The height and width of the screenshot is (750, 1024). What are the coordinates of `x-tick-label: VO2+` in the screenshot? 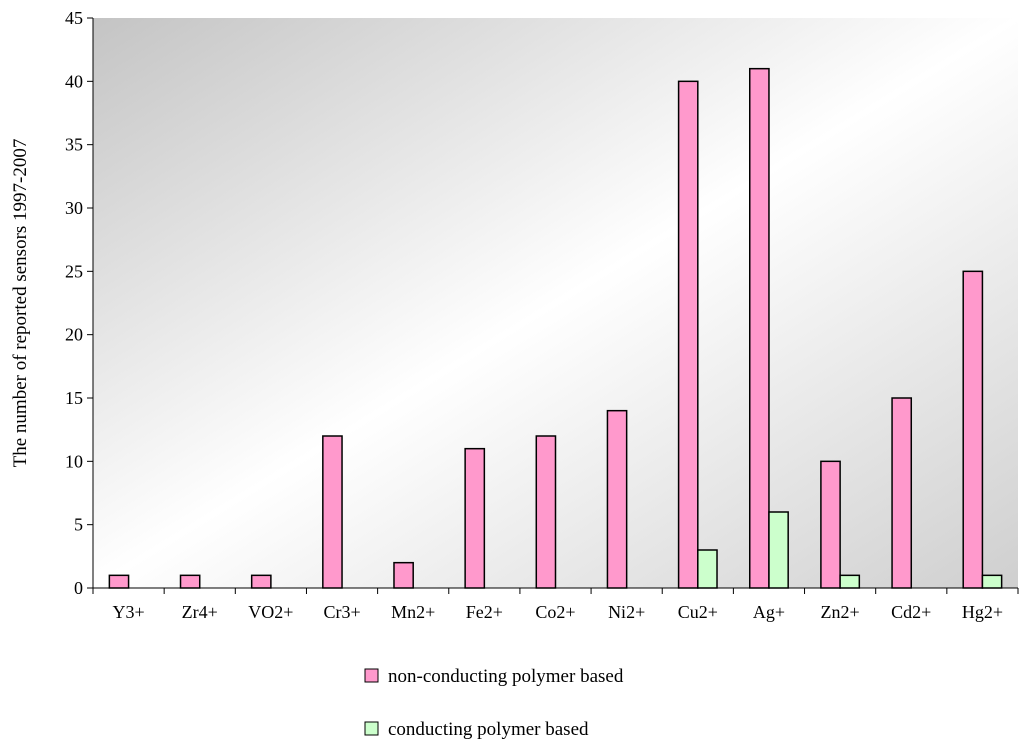 It's located at (270, 612).